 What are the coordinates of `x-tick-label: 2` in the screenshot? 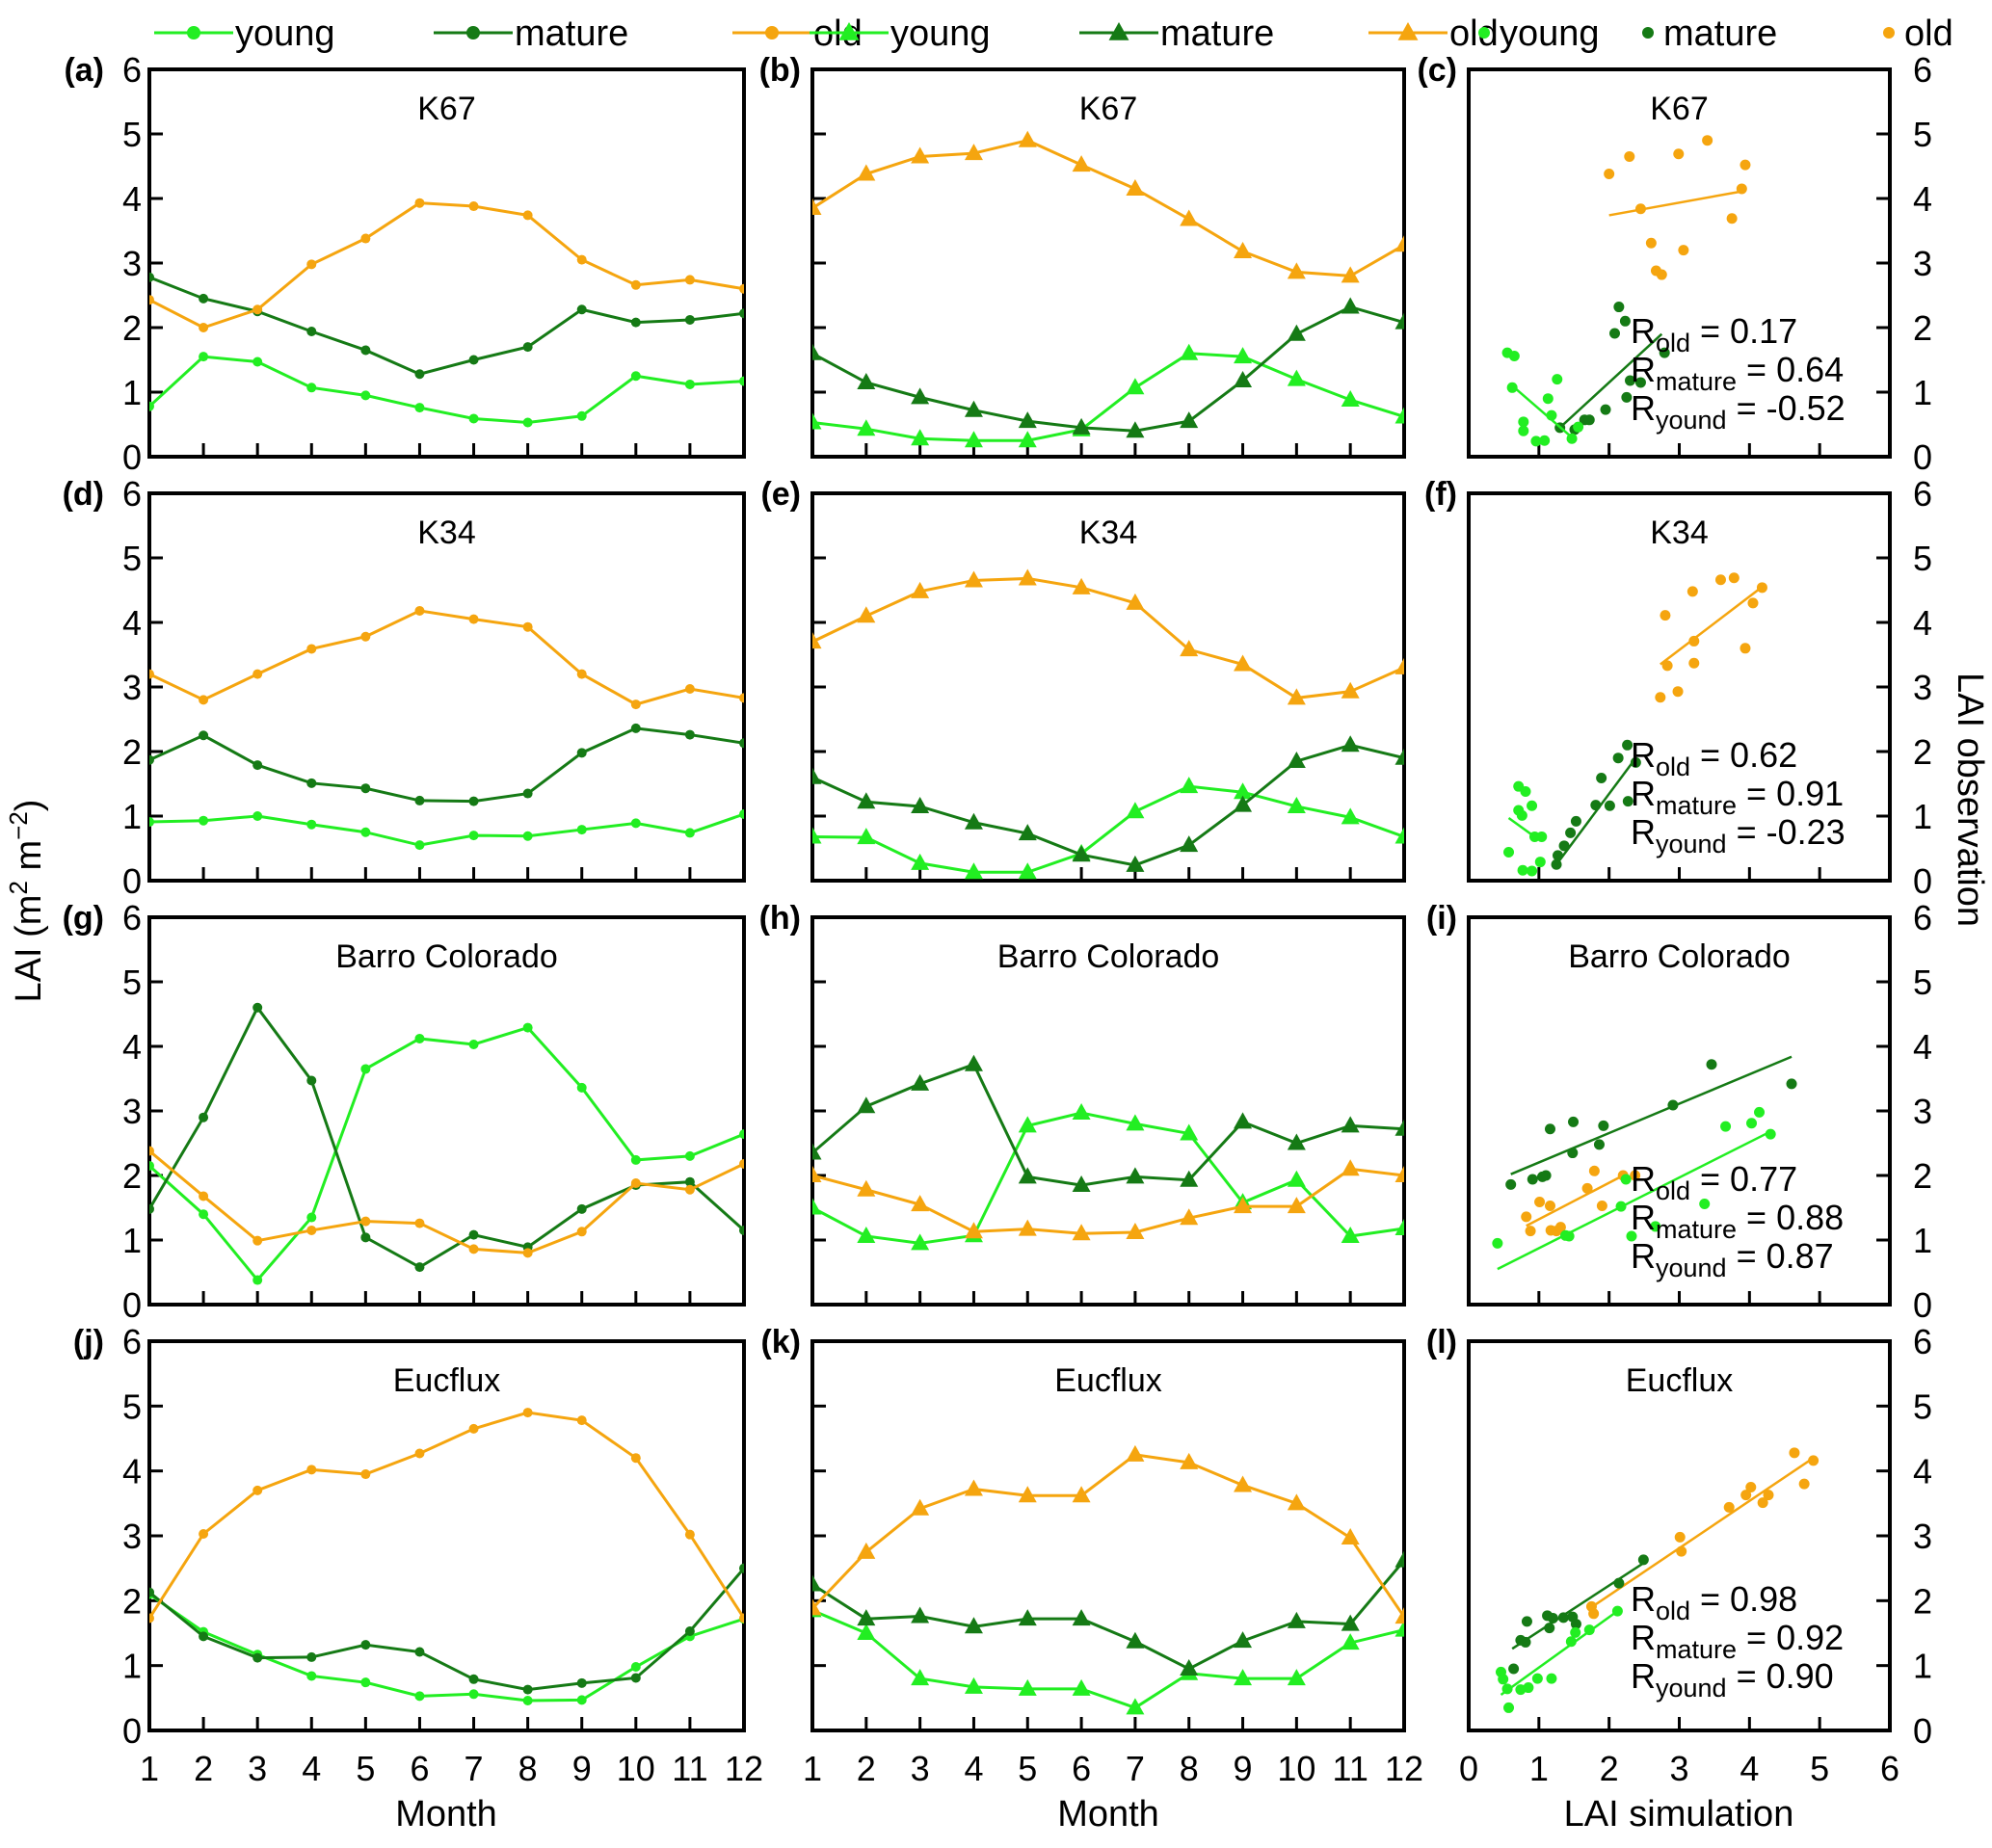 It's located at (866, 1768).